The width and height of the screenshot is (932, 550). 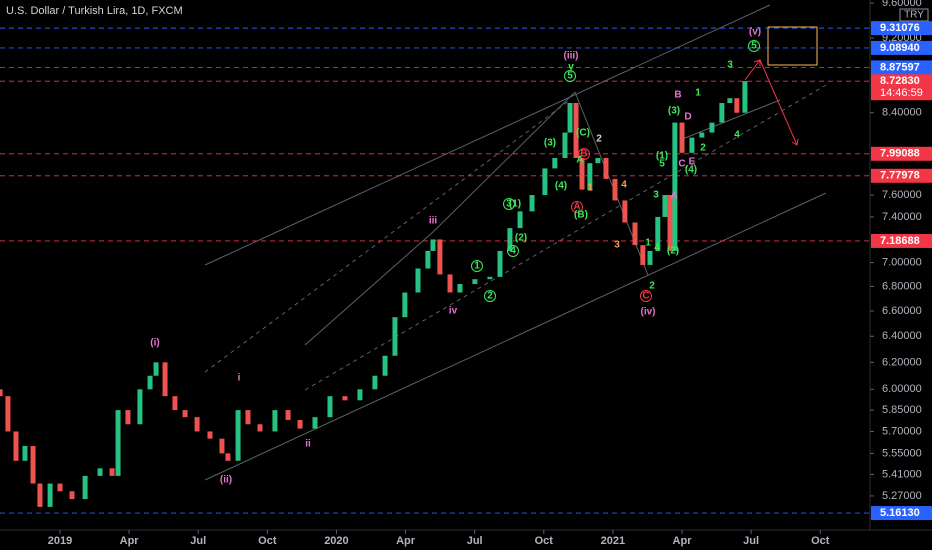 I want to click on wave-label: (v), so click(x=755, y=32).